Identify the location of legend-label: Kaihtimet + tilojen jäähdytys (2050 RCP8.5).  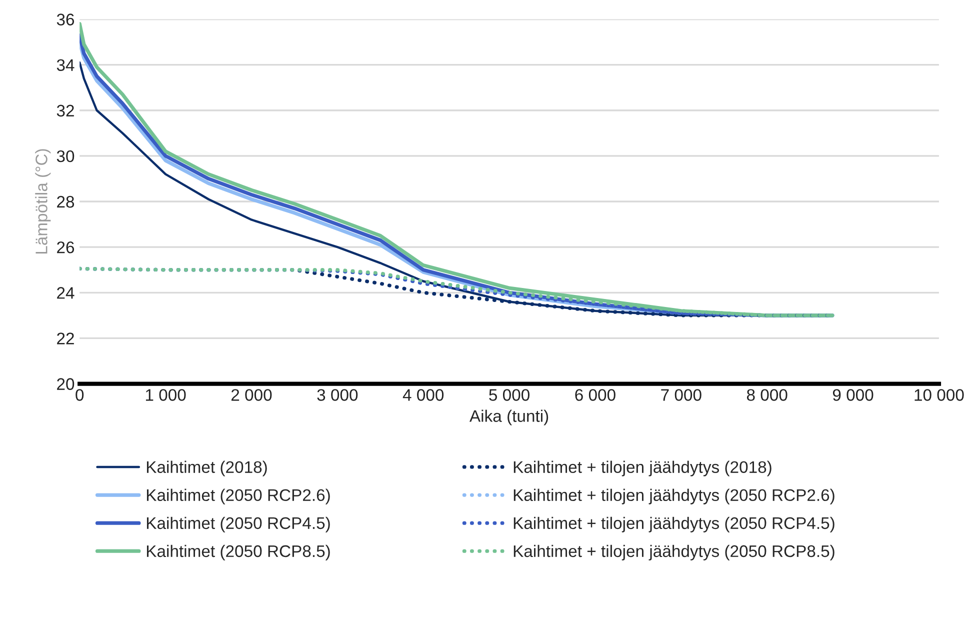
(674, 552).